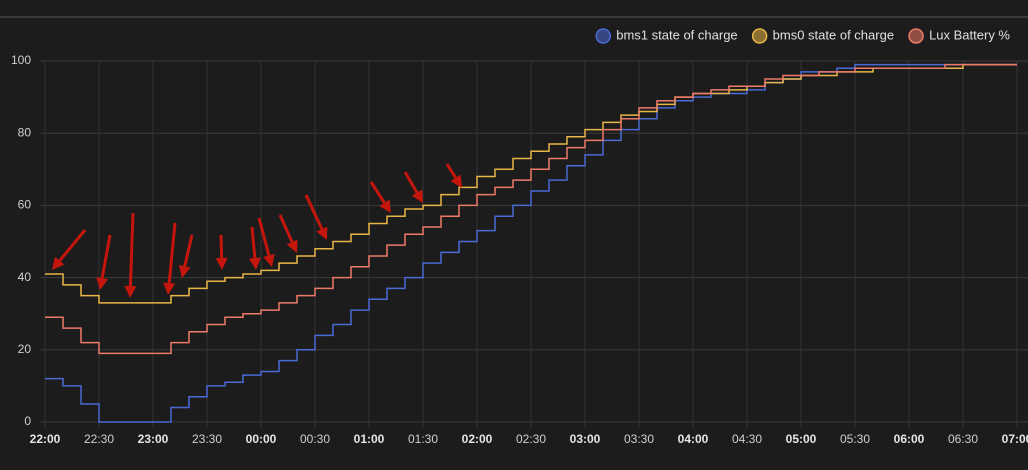  Describe the element at coordinates (369, 439) in the screenshot. I see `x-tick-label: 01:00` at that location.